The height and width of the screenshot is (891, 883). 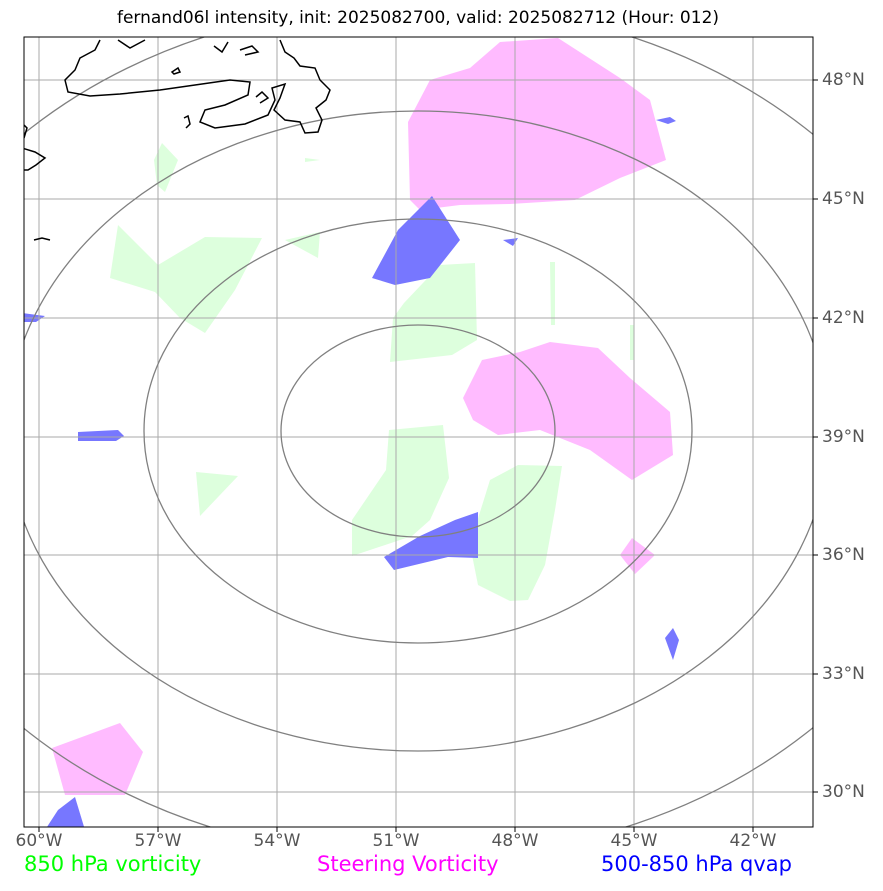 I want to click on lon-tick-label: 45°W, so click(x=634, y=841).